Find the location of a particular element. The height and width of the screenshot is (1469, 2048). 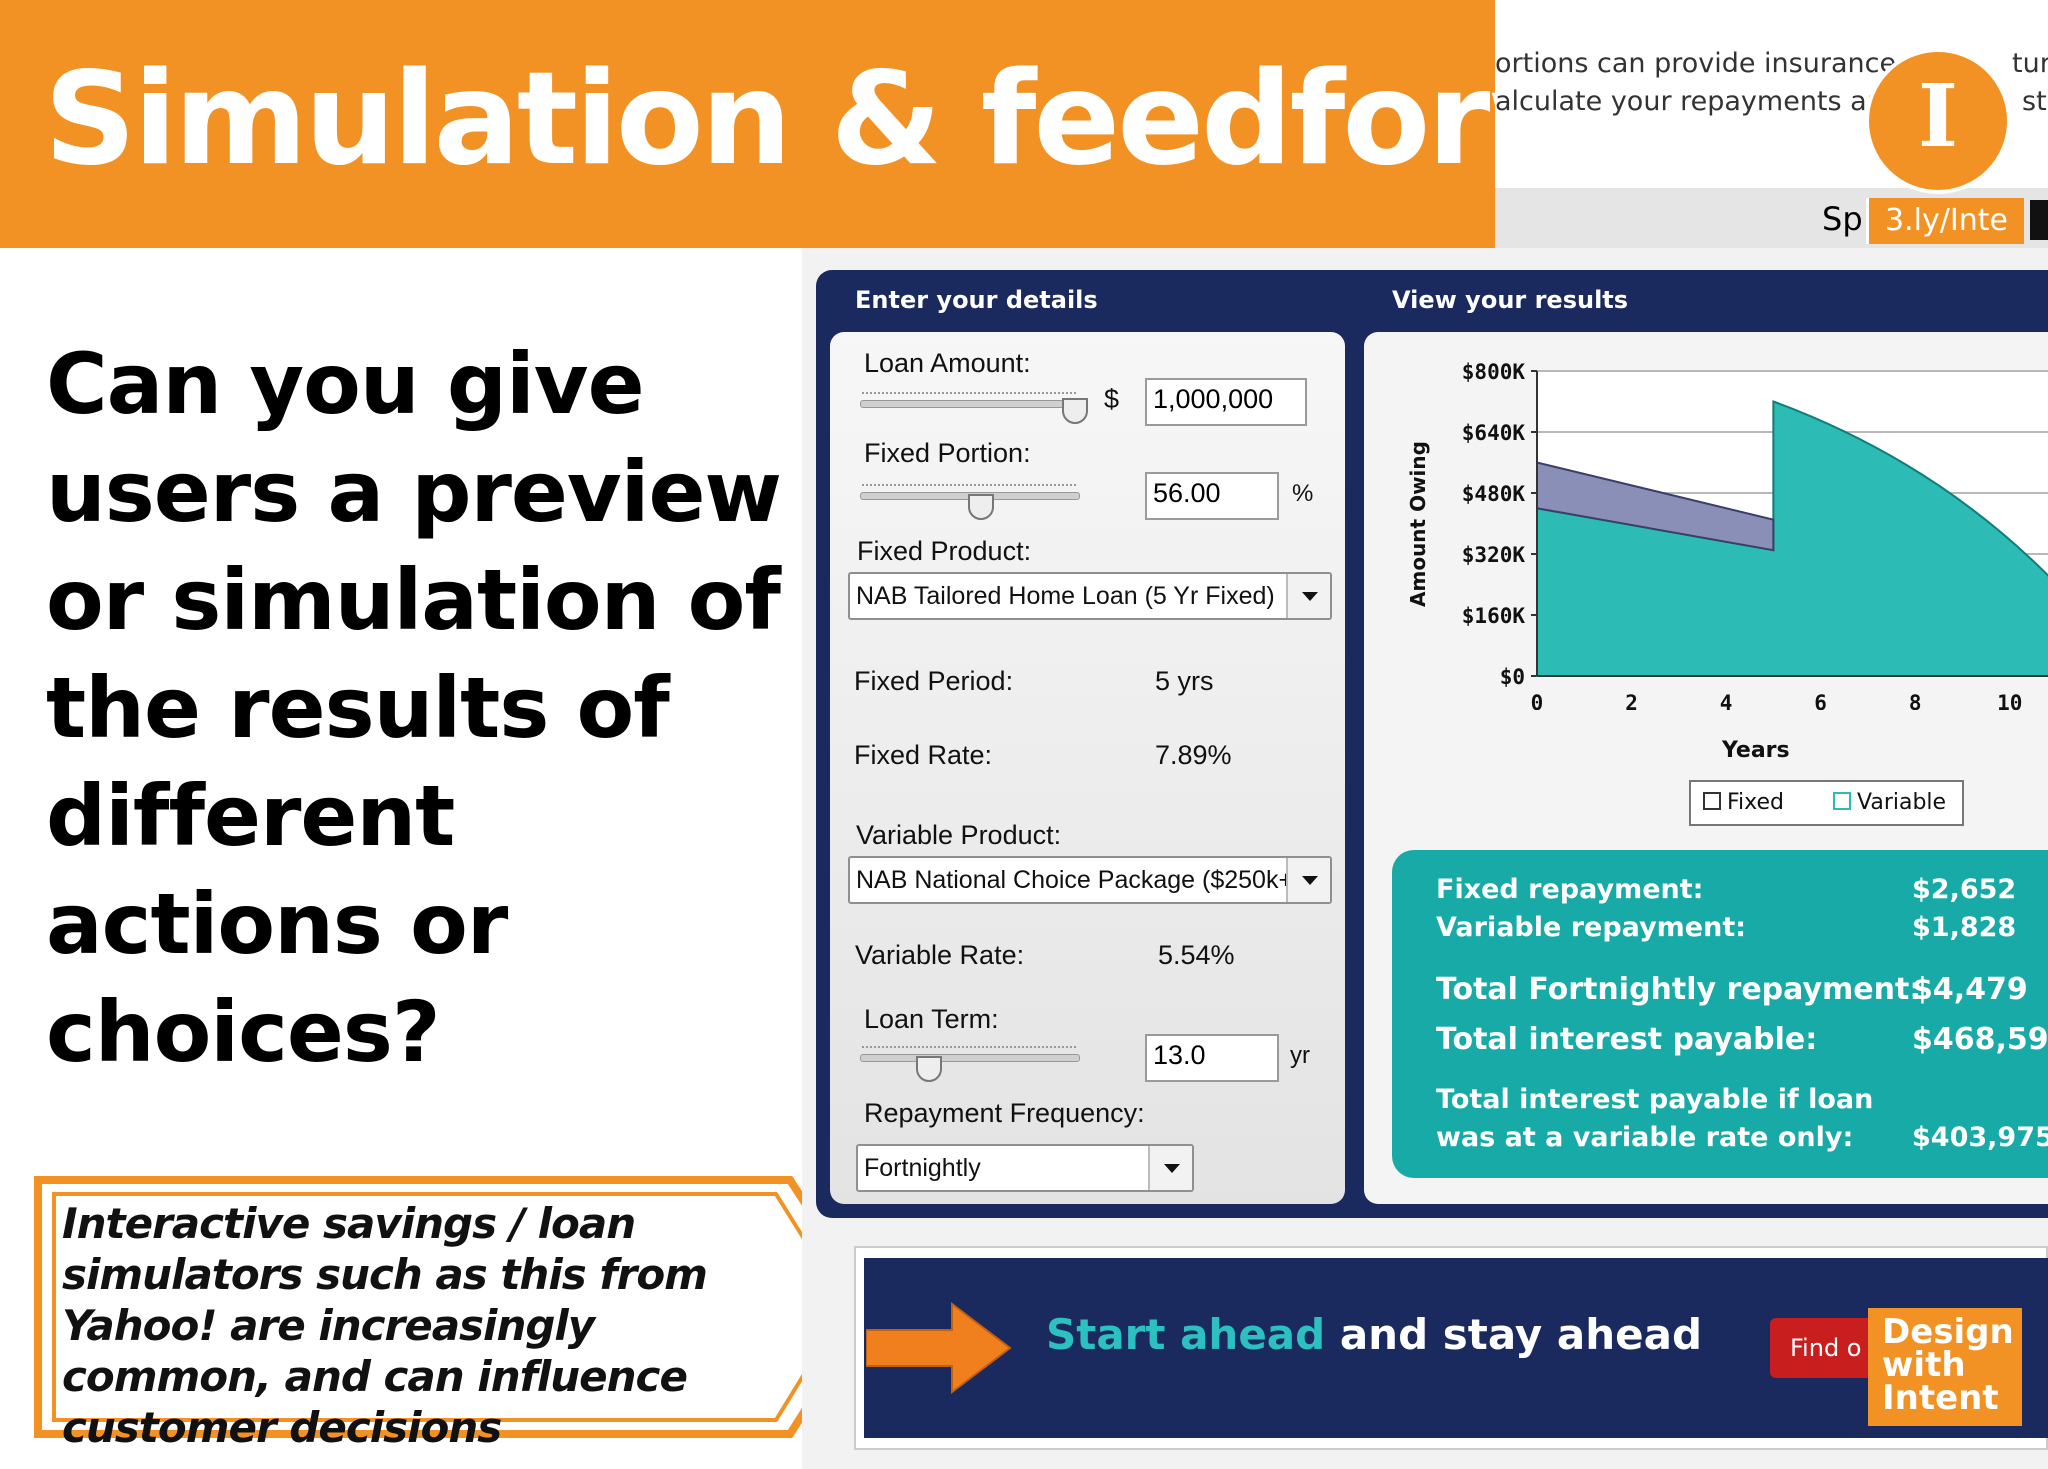

fixed-product-select: NAB Tailored Home Loan (5 Yr Fixed) is located at coordinates (1090, 596).